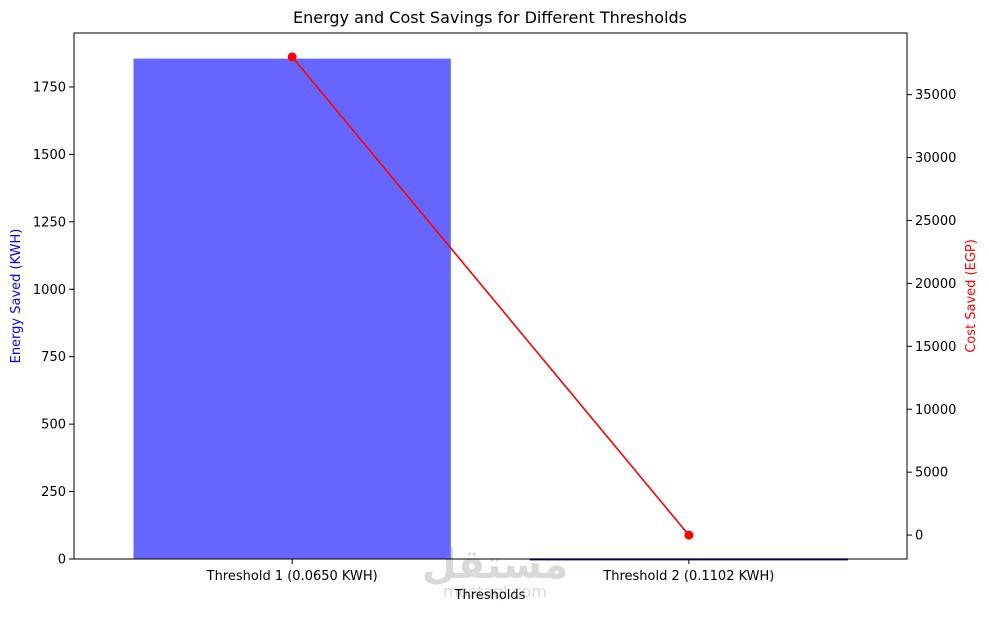 The height and width of the screenshot is (617, 989). I want to click on left-tick-label: 1250, so click(49, 222).